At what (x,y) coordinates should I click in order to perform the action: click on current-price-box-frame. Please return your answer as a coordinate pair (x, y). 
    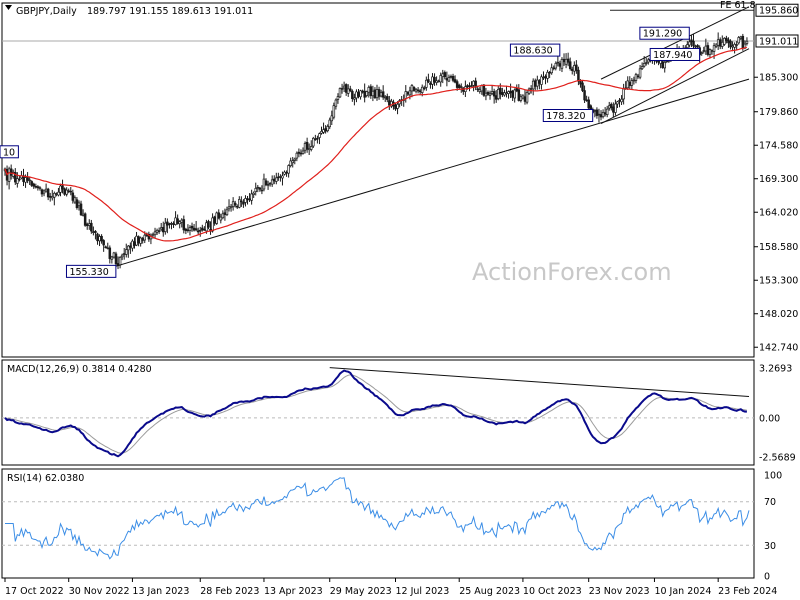
    Looking at the image, I should click on (777, 41).